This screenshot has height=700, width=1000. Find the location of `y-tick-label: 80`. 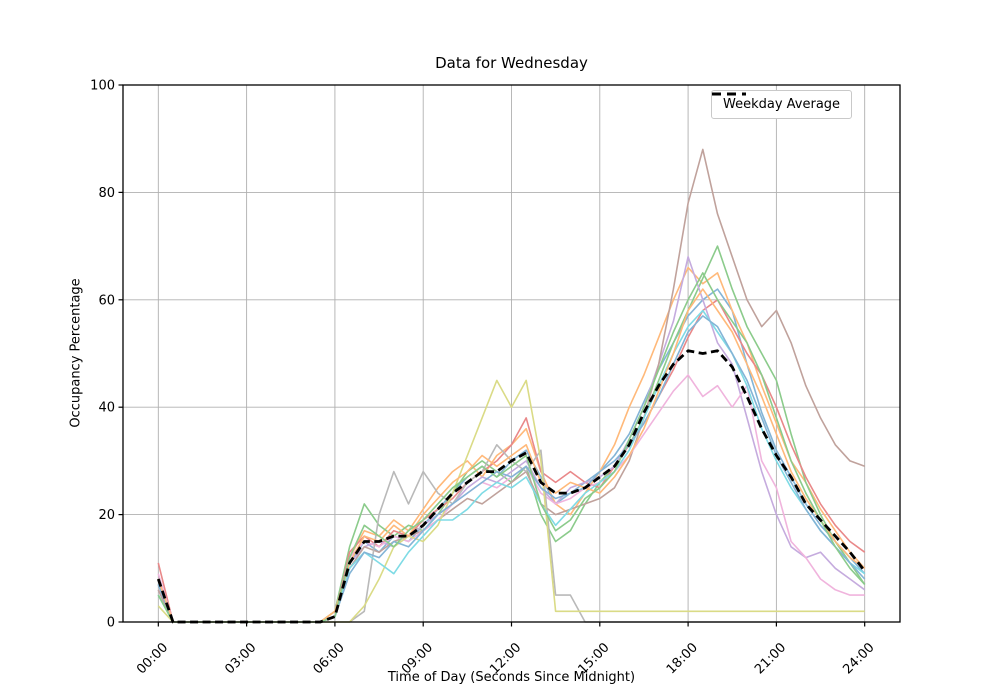

y-tick-label: 80 is located at coordinates (106, 193).